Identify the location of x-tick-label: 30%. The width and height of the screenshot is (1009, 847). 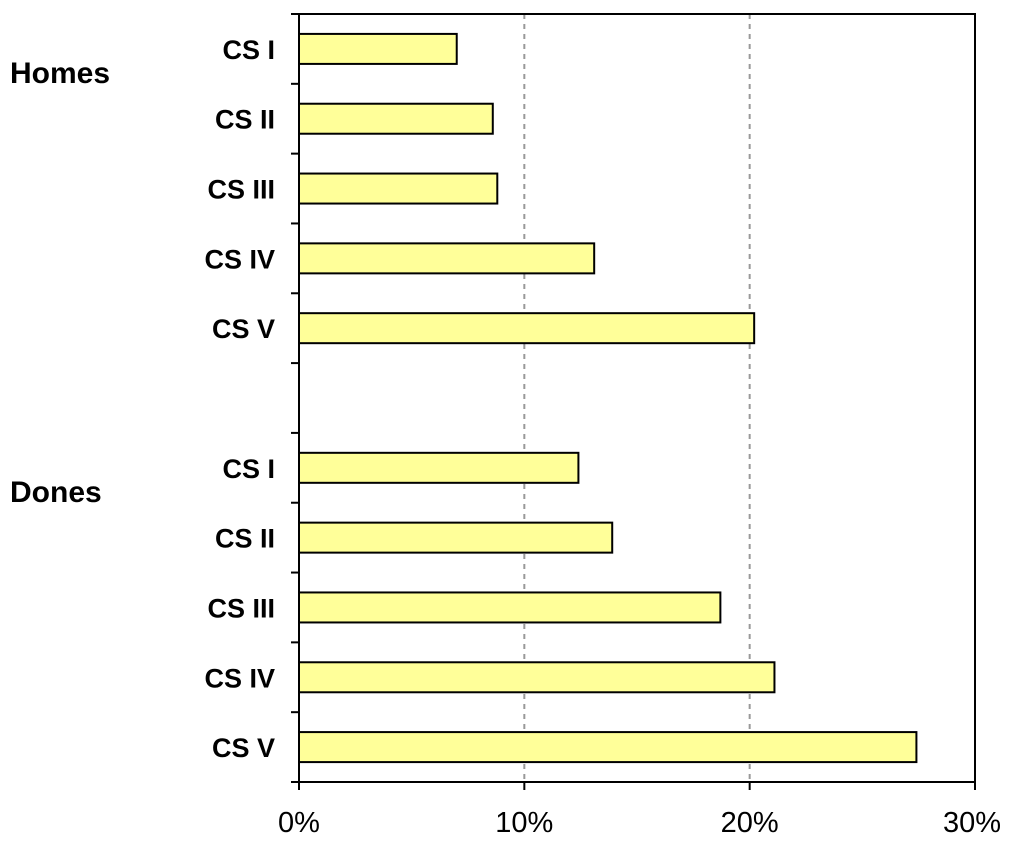
(972, 823).